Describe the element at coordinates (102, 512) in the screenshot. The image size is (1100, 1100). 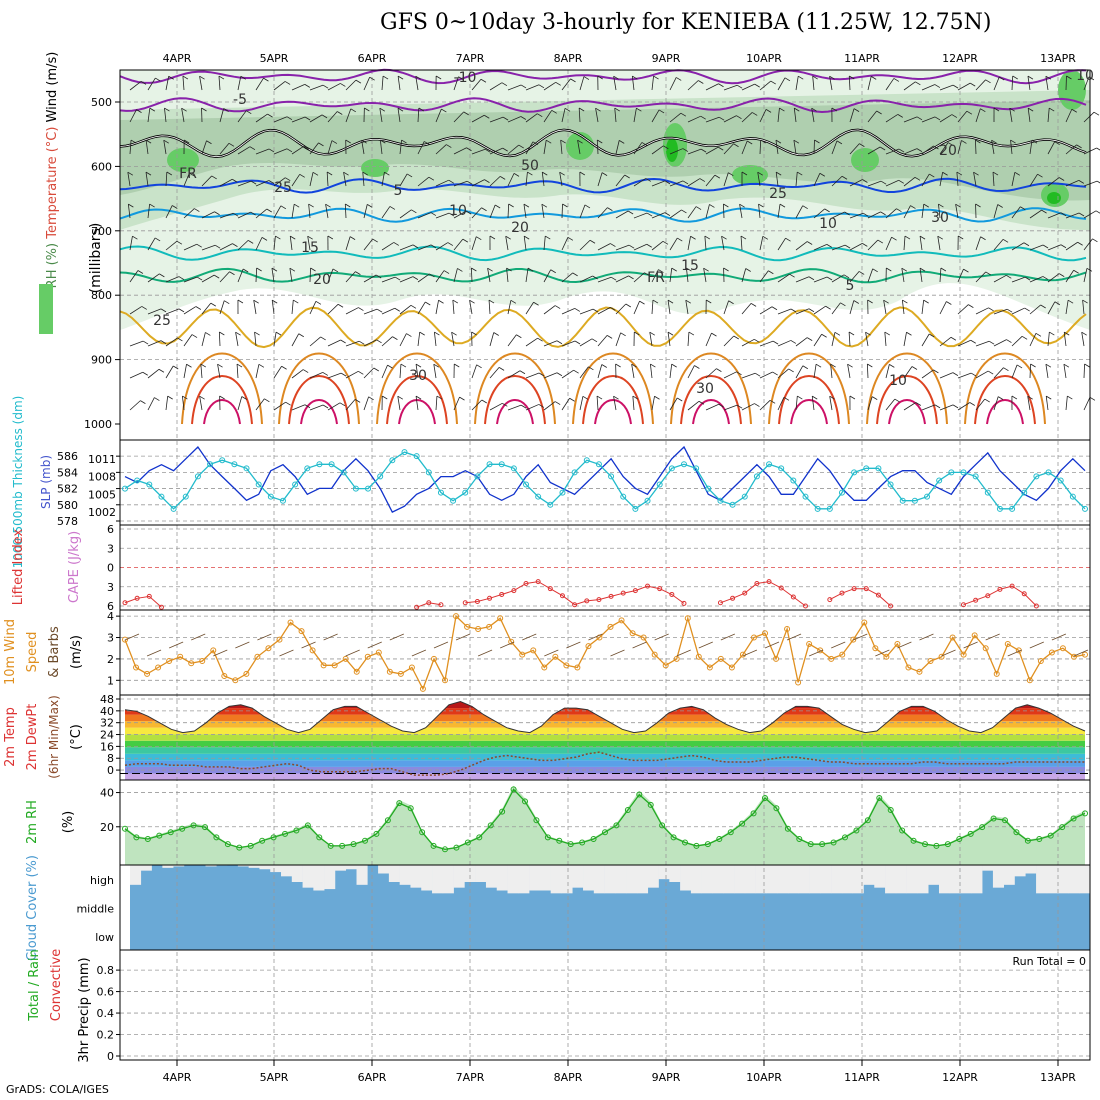
I see `slp-tick-label: 1002` at that location.